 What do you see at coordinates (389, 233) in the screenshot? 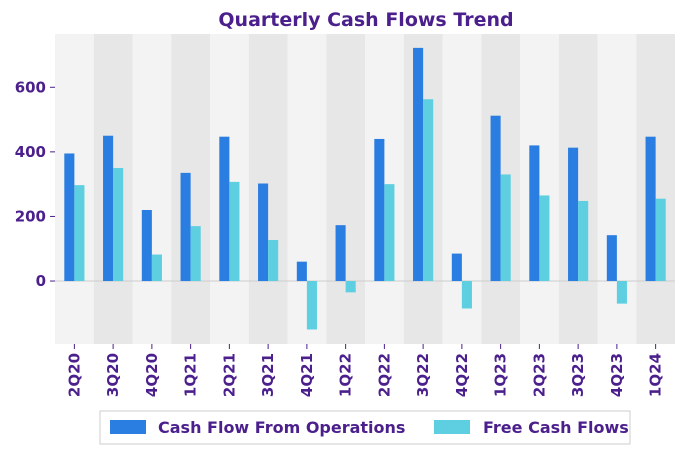
I see `bar-free-cash-flows-2q22` at bounding box center [389, 233].